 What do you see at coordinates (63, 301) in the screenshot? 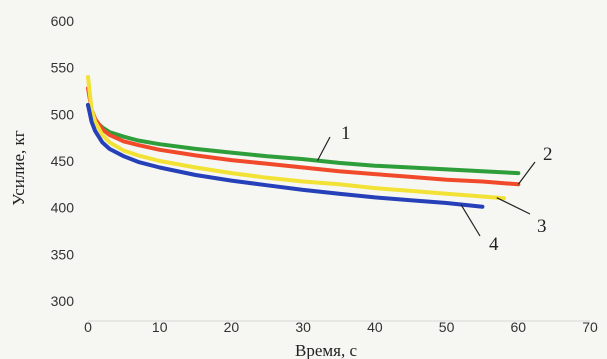
I see `y-tick-label: 300` at bounding box center [63, 301].